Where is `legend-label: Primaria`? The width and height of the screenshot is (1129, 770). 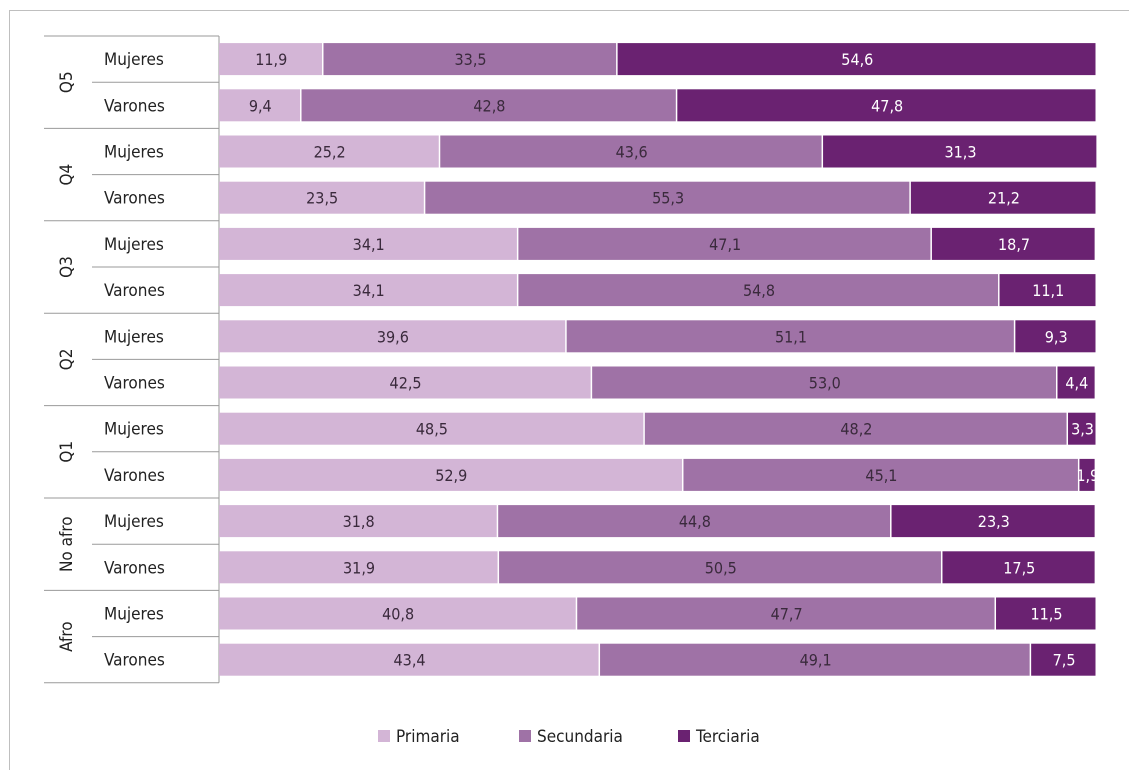 legend-label: Primaria is located at coordinates (428, 737).